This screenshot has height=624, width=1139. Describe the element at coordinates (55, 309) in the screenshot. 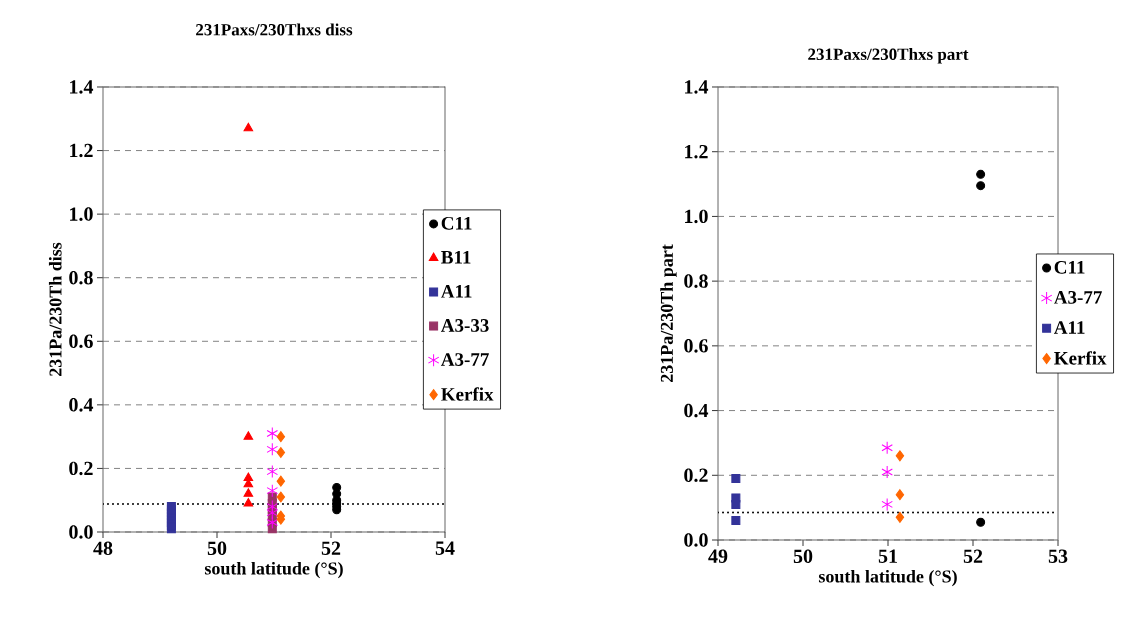

I see `y-axis-title: 231Pa/230Th diss` at that location.